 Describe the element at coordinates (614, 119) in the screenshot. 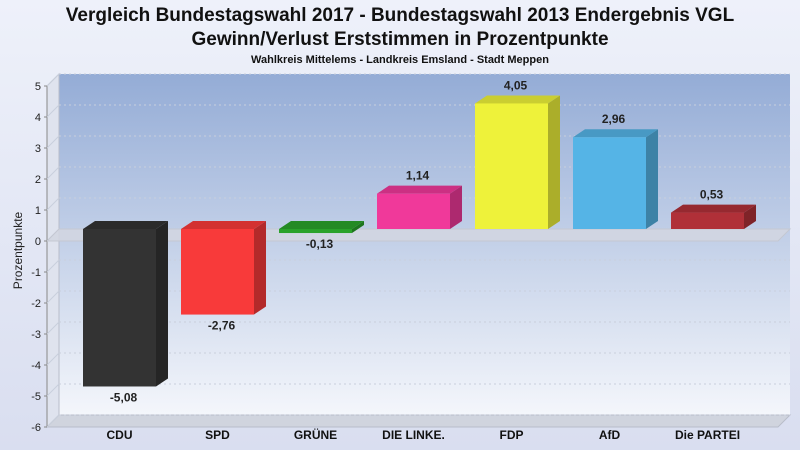

I see `data-label: 2,96` at that location.